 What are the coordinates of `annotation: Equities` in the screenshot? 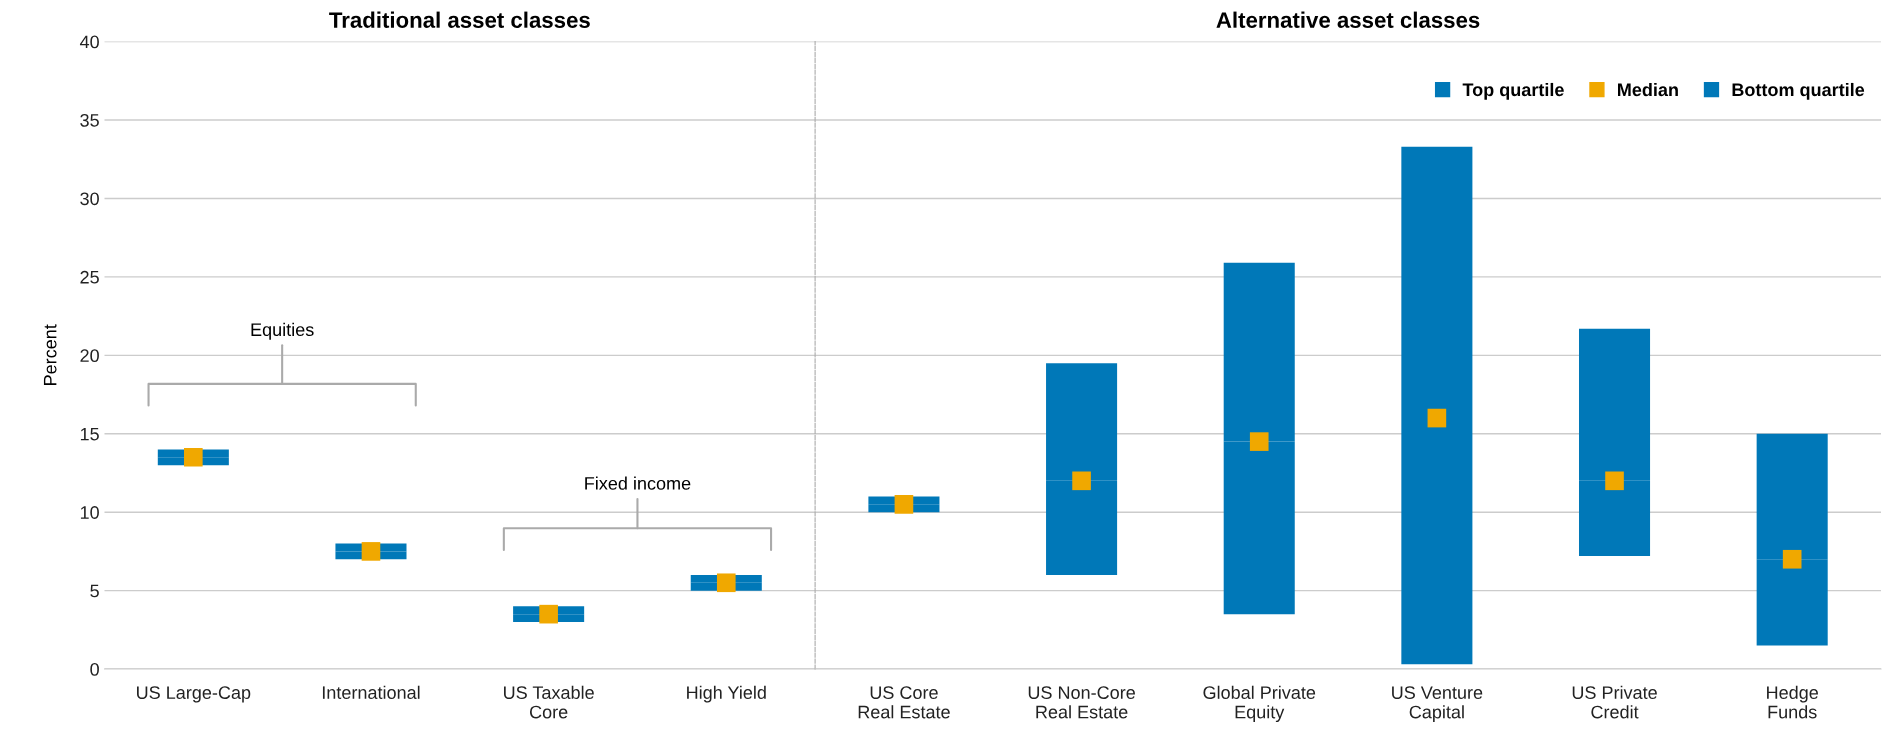 It's located at (282, 331).